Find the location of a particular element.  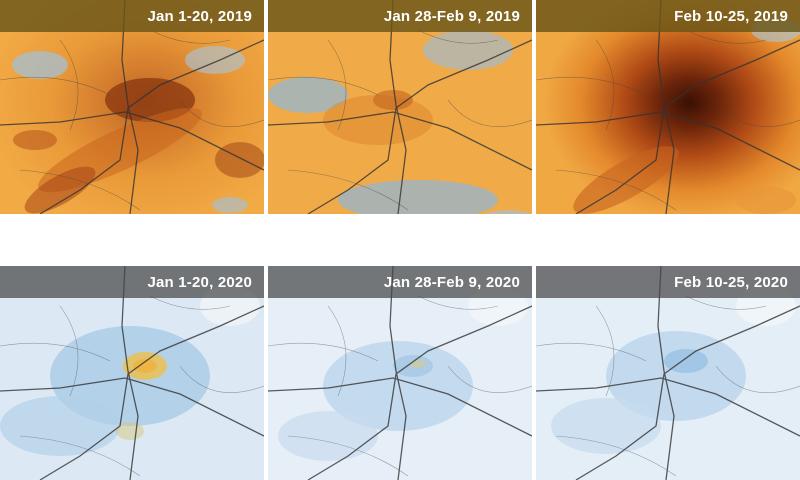

panel-date-label: Jan 28-Feb 9, 2020 is located at coordinates (451, 282).